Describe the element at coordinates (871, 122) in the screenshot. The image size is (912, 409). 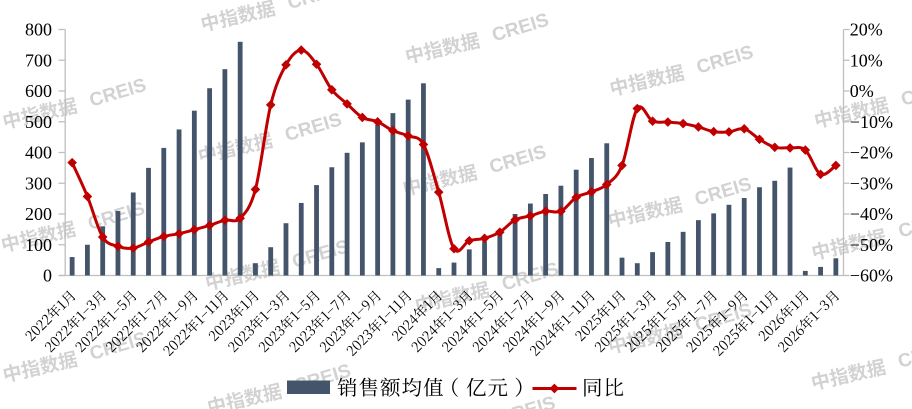
I see `svg-text: −10%` at that location.